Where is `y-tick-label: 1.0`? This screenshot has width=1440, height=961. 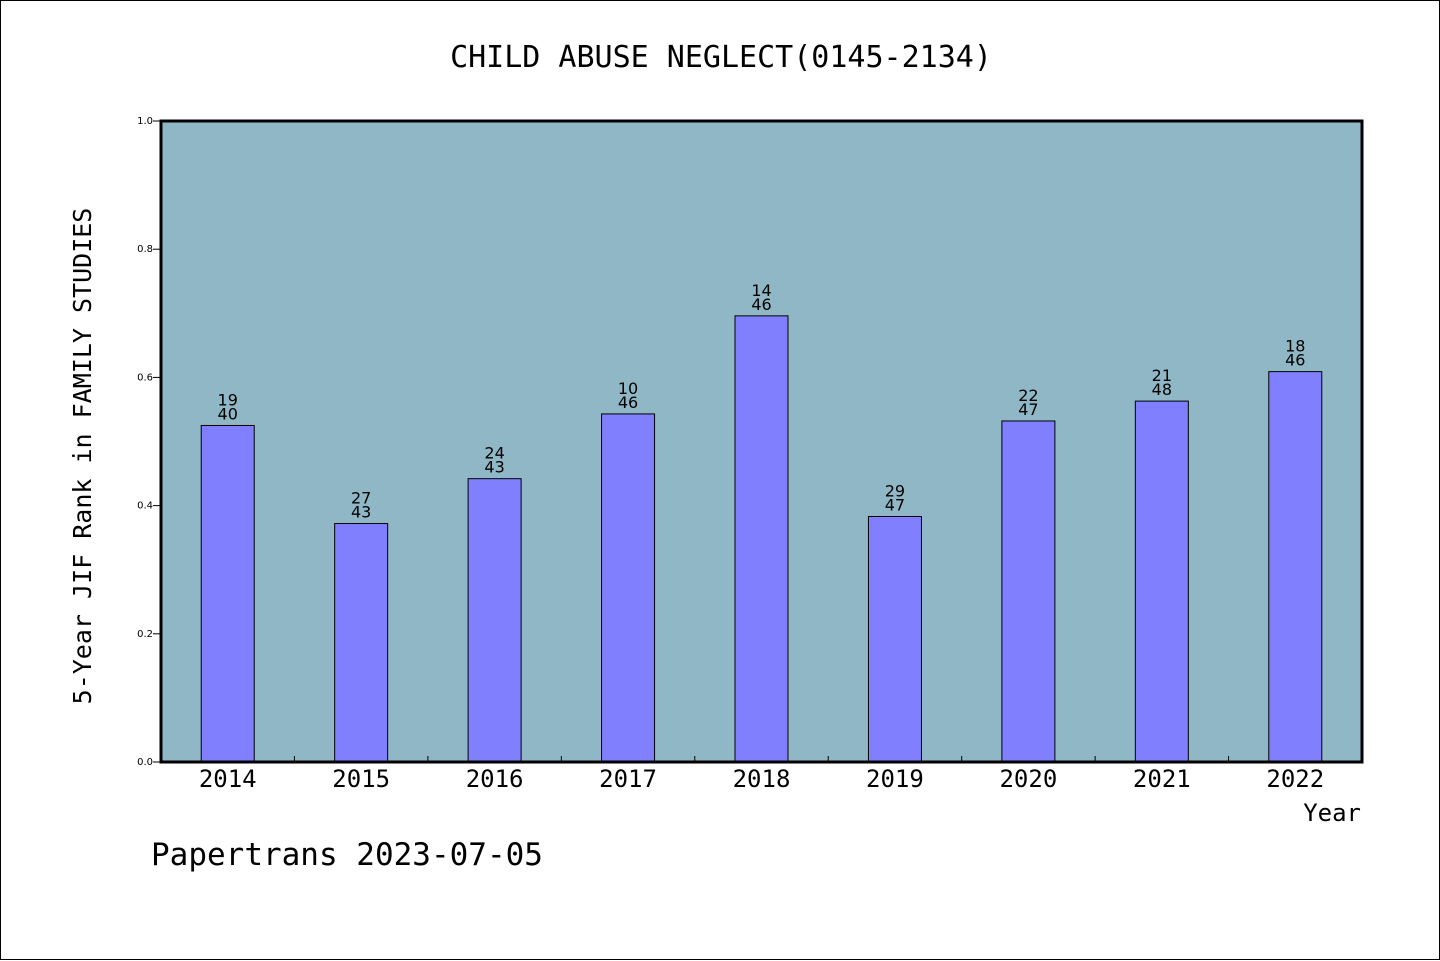 y-tick-label: 1.0 is located at coordinates (145, 121).